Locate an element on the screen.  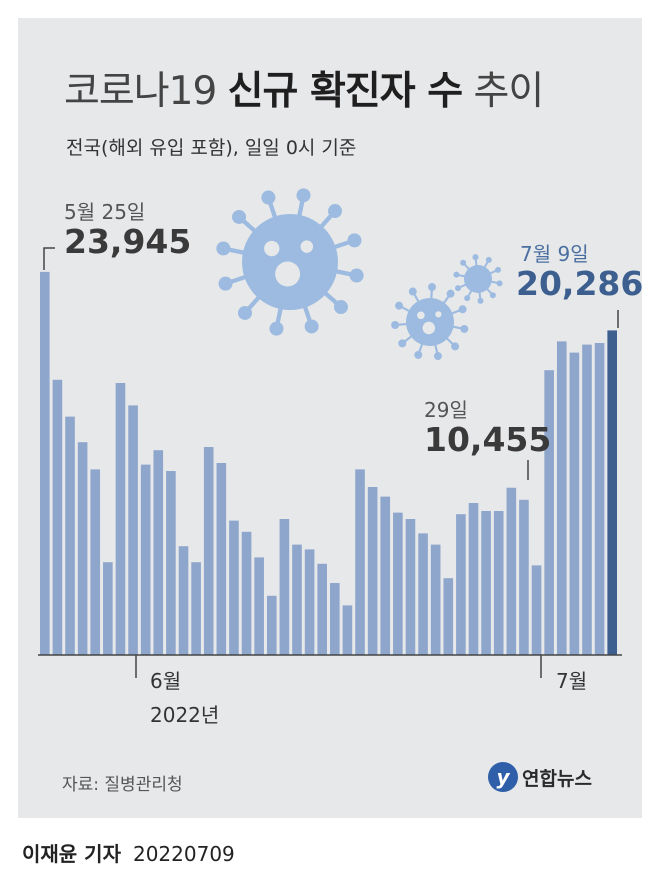
source-note: 자료: 질병관리청 is located at coordinates (122, 785).